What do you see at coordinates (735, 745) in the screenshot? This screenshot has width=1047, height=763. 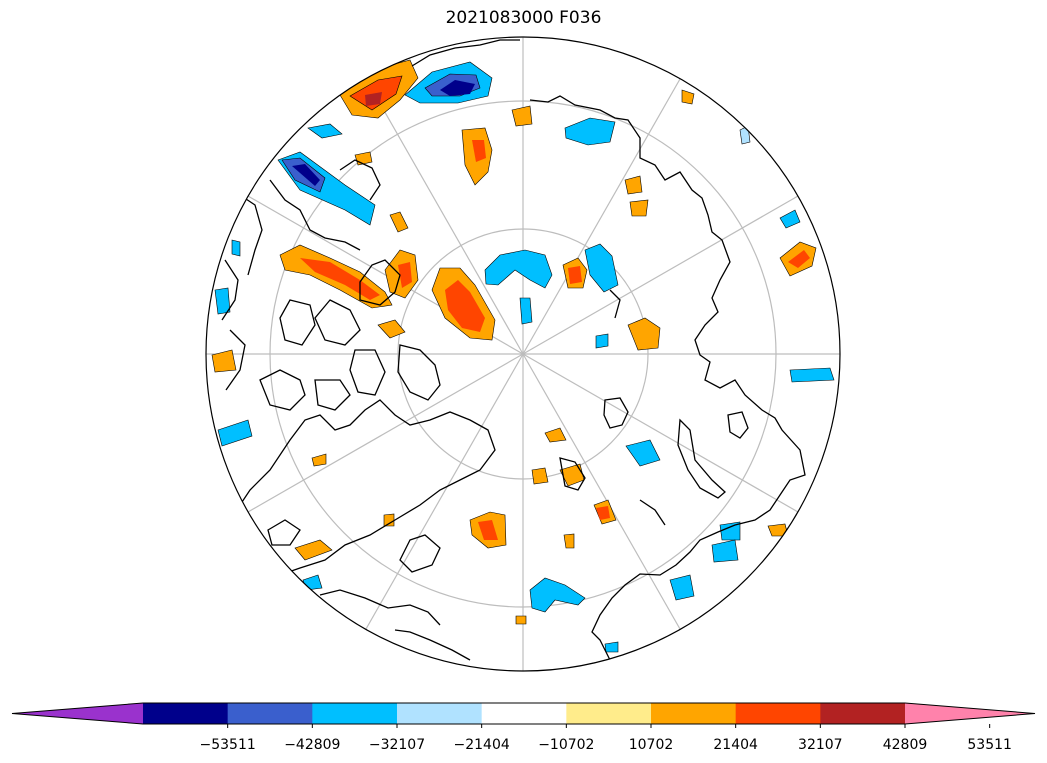 I see `colorbar-tick-label: 21404` at bounding box center [735, 745].